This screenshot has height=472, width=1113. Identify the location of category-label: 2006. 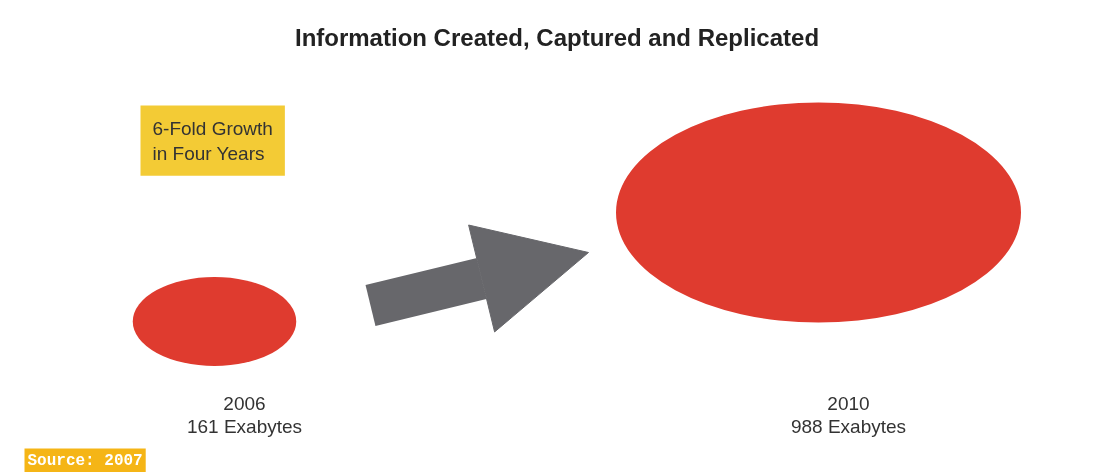
(244, 403).